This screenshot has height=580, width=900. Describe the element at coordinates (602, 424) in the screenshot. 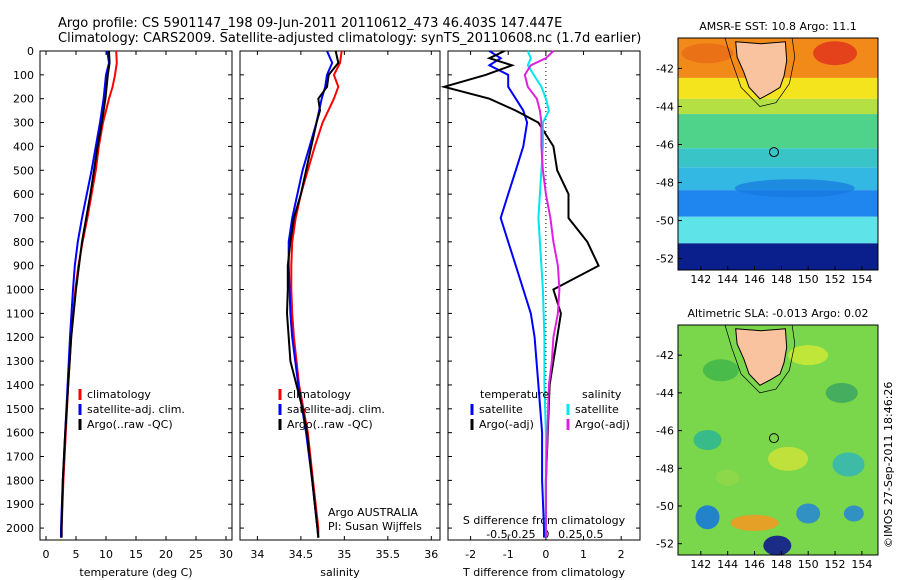

I see `legend-label: Argo(-adj)` at that location.